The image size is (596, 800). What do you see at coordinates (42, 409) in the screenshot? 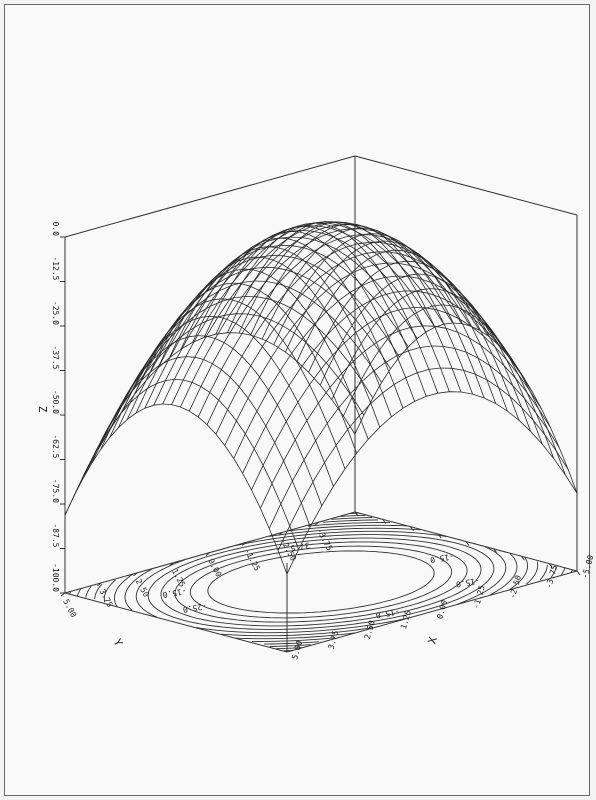
I see `z-axis-title: Z` at bounding box center [42, 409].